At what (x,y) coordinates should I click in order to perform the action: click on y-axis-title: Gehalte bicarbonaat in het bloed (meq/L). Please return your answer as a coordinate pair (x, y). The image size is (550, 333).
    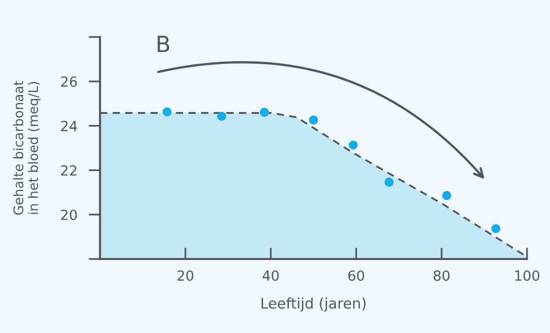
    Looking at the image, I should click on (27, 147).